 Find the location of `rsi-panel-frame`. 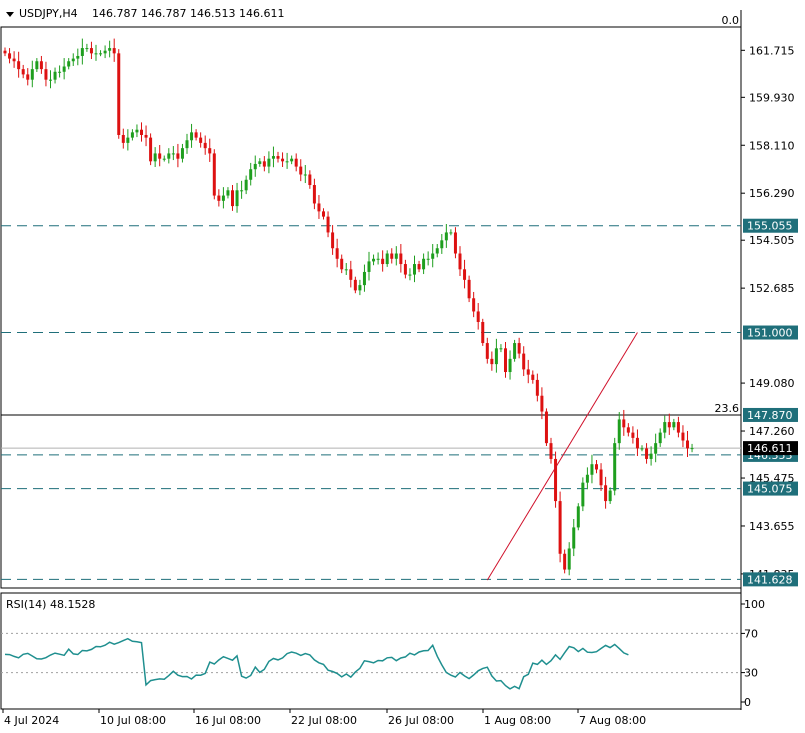

rsi-panel-frame is located at coordinates (371, 651).